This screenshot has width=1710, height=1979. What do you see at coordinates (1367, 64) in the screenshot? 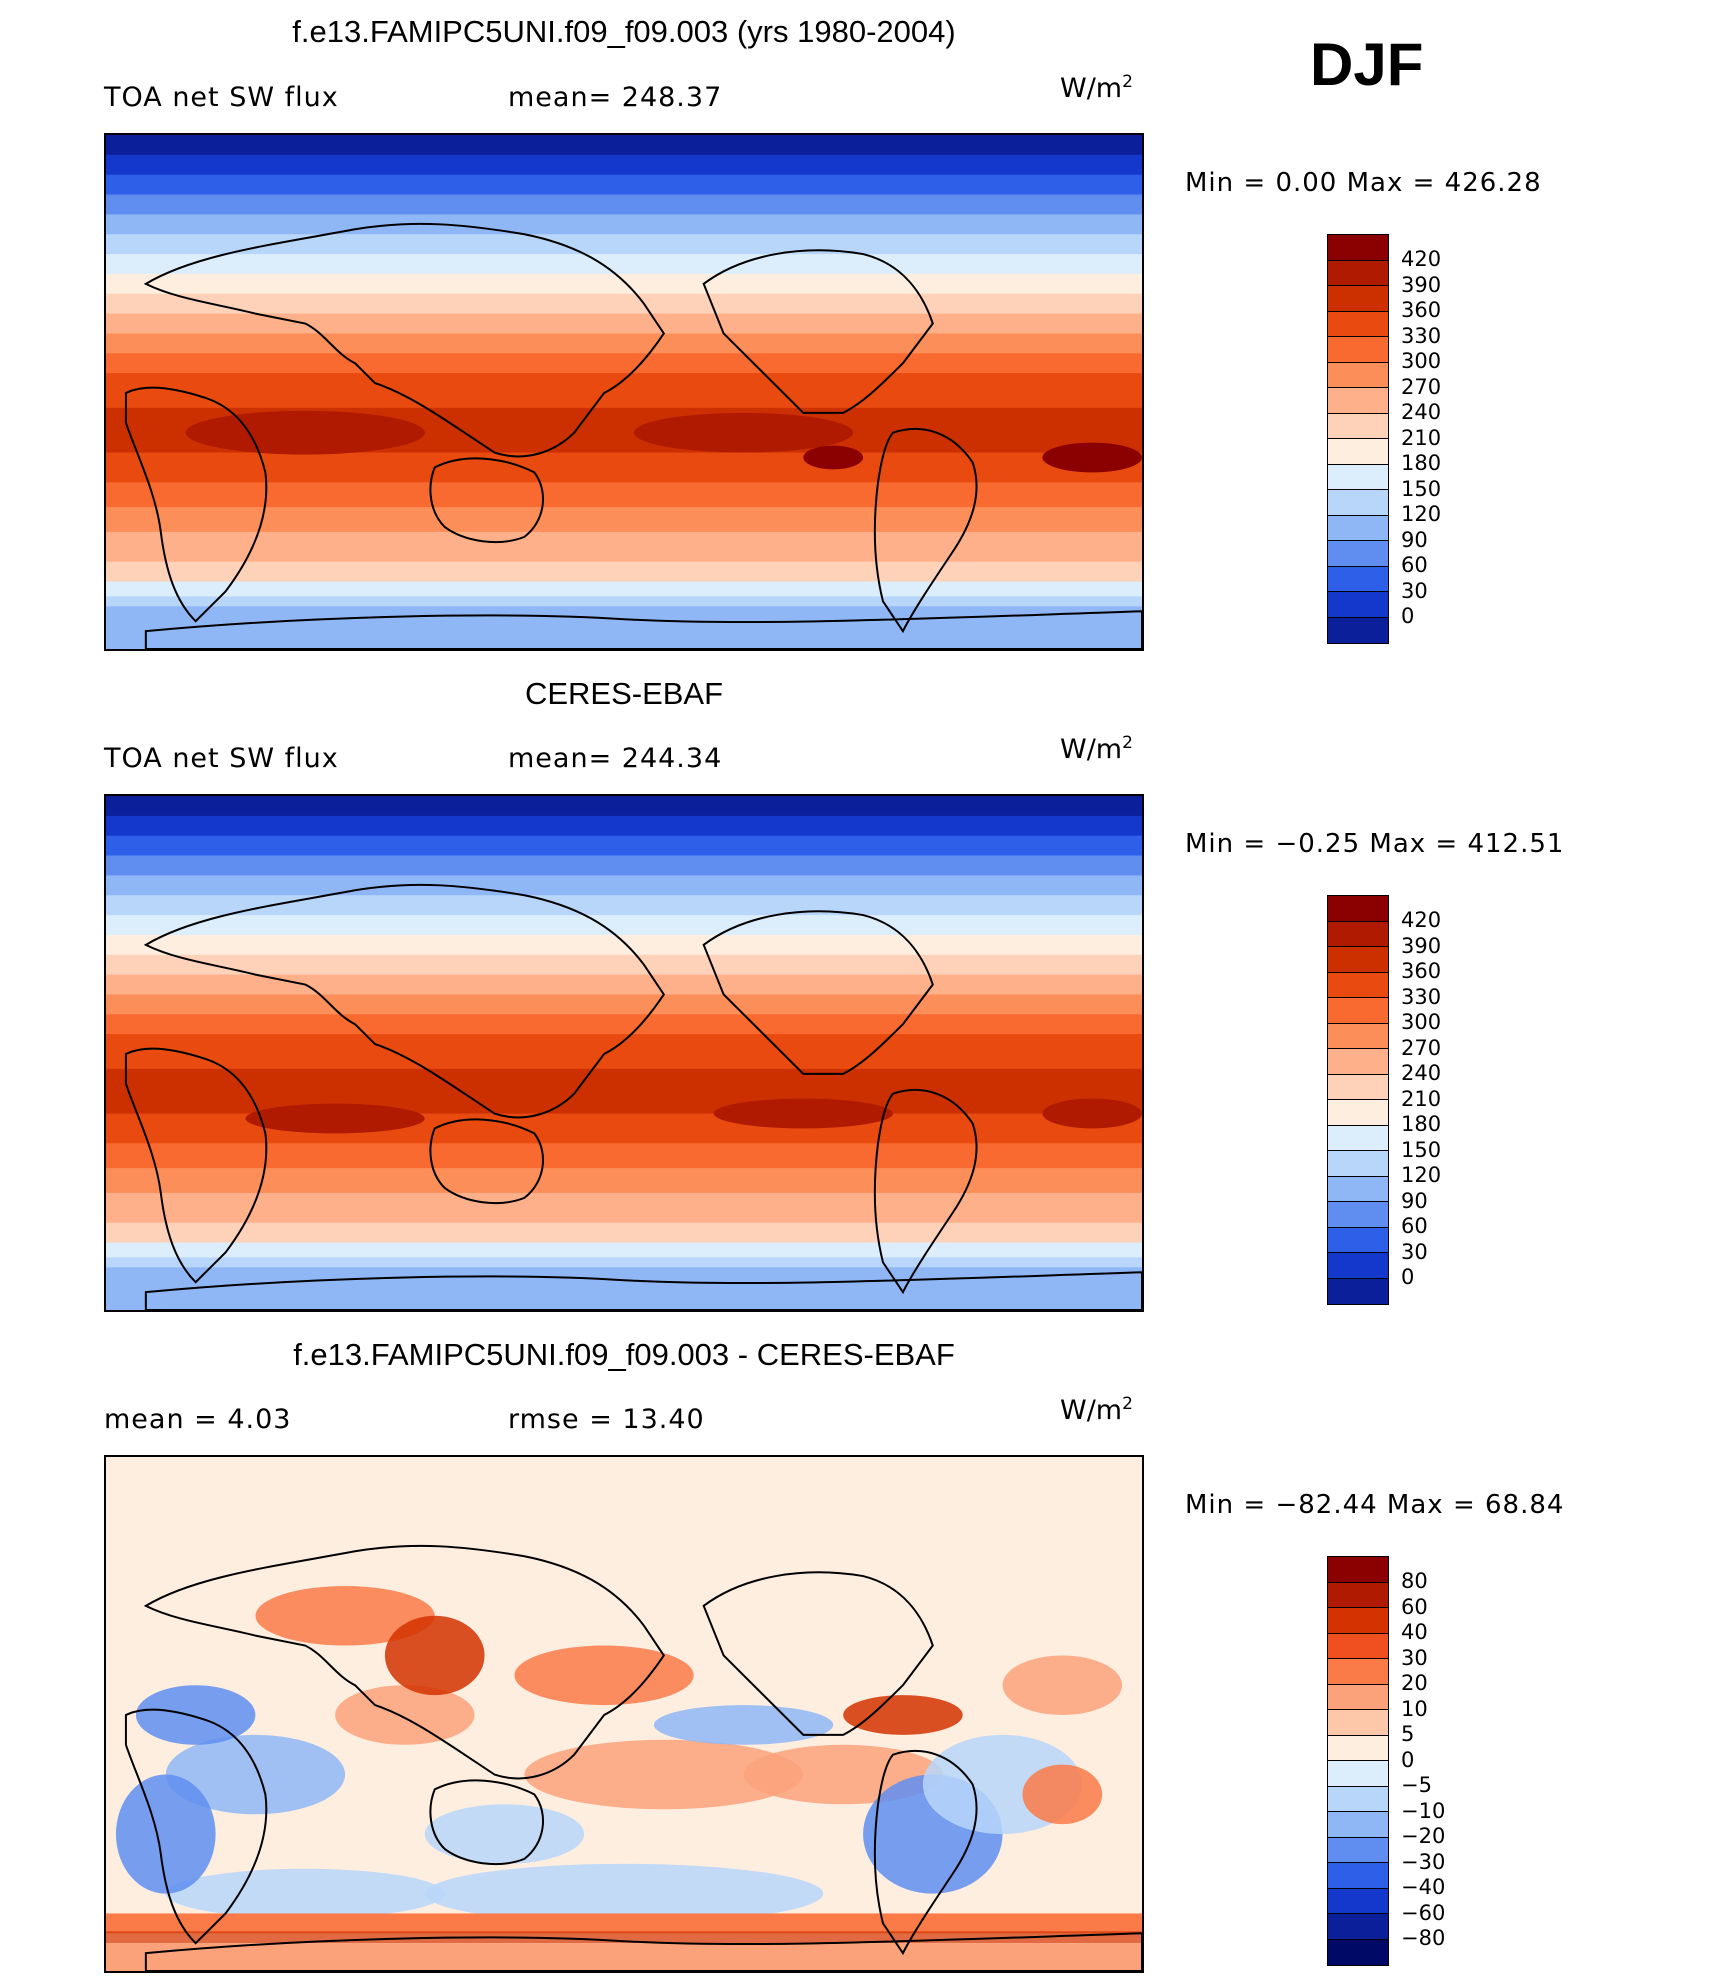
I see `season-label: DJF` at bounding box center [1367, 64].